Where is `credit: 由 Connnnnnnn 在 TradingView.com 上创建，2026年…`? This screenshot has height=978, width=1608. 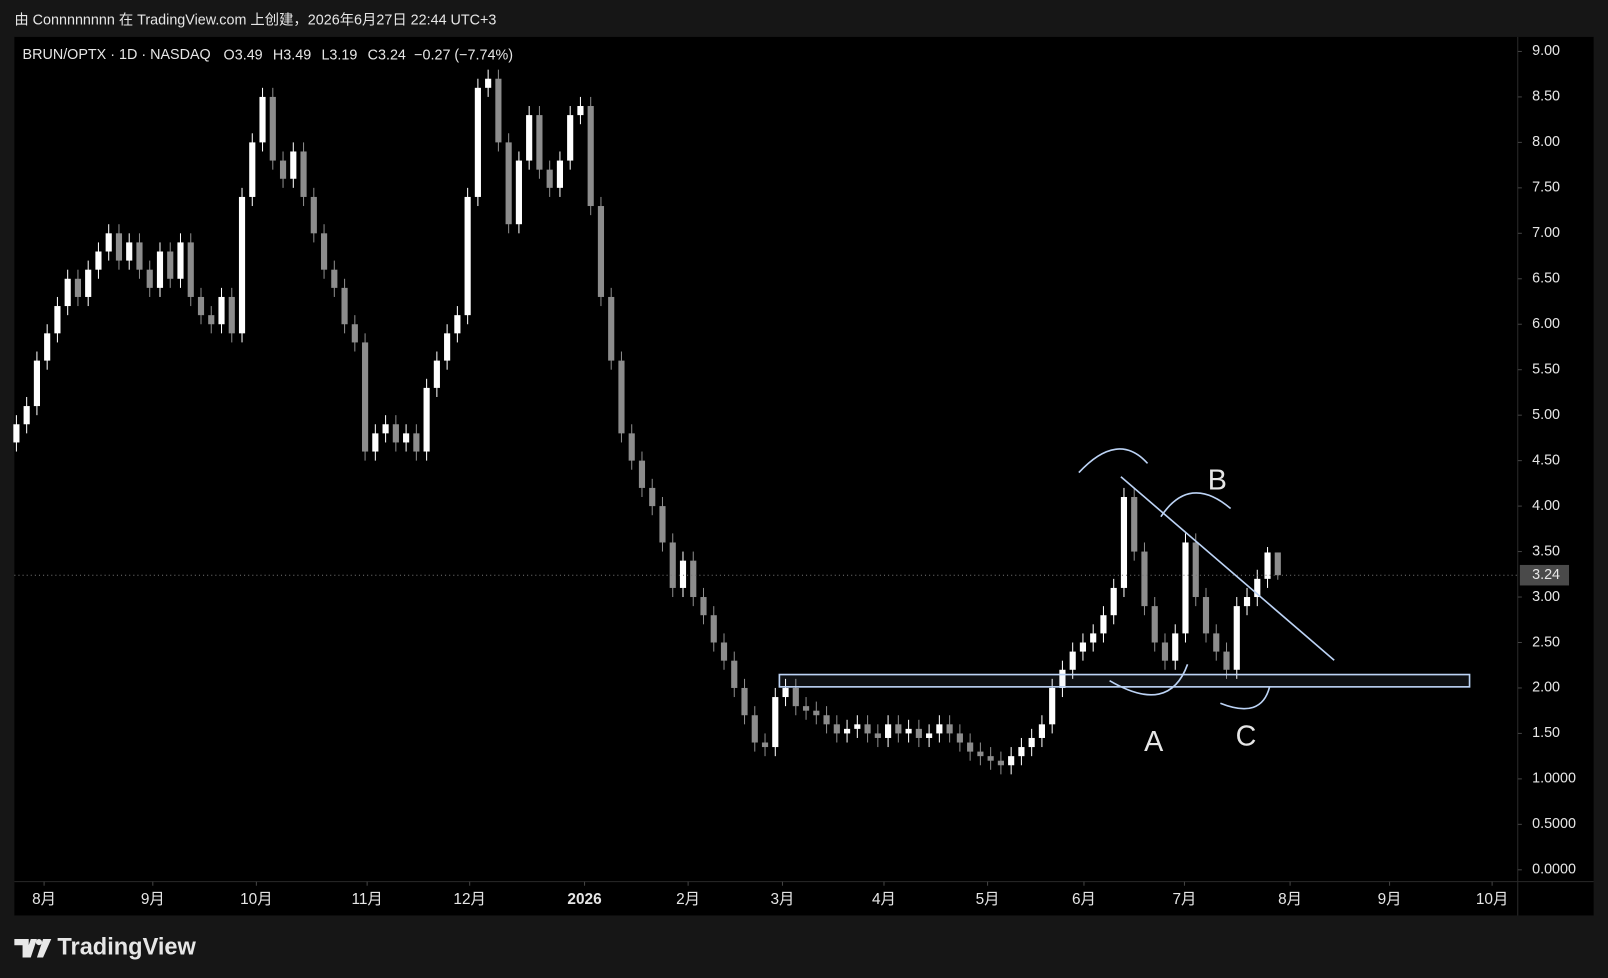 credit: 由 Connnnnnnn 在 TradingView.com 上创建，2026年… is located at coordinates (255, 19).